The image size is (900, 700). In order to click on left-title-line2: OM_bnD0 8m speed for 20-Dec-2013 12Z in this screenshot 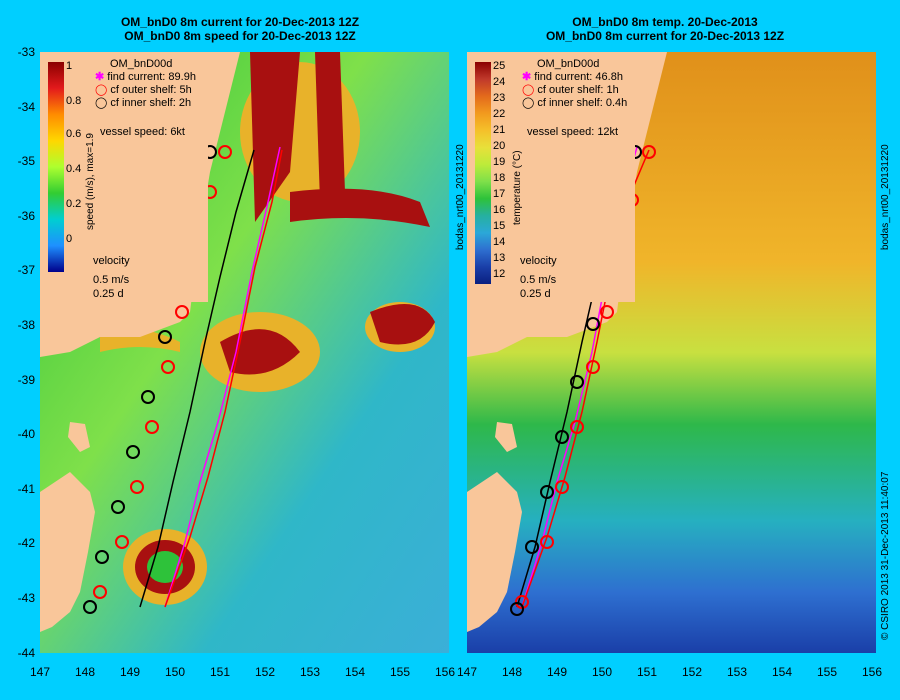, I will do `click(240, 36)`.